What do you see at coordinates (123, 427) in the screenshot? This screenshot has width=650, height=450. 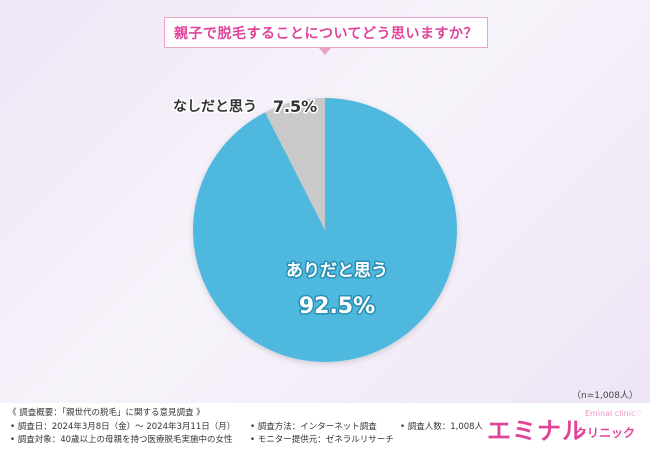 I see `survey-date: • 調査日：2024年3月8日（金）〜 2024年3月11日（月）` at bounding box center [123, 427].